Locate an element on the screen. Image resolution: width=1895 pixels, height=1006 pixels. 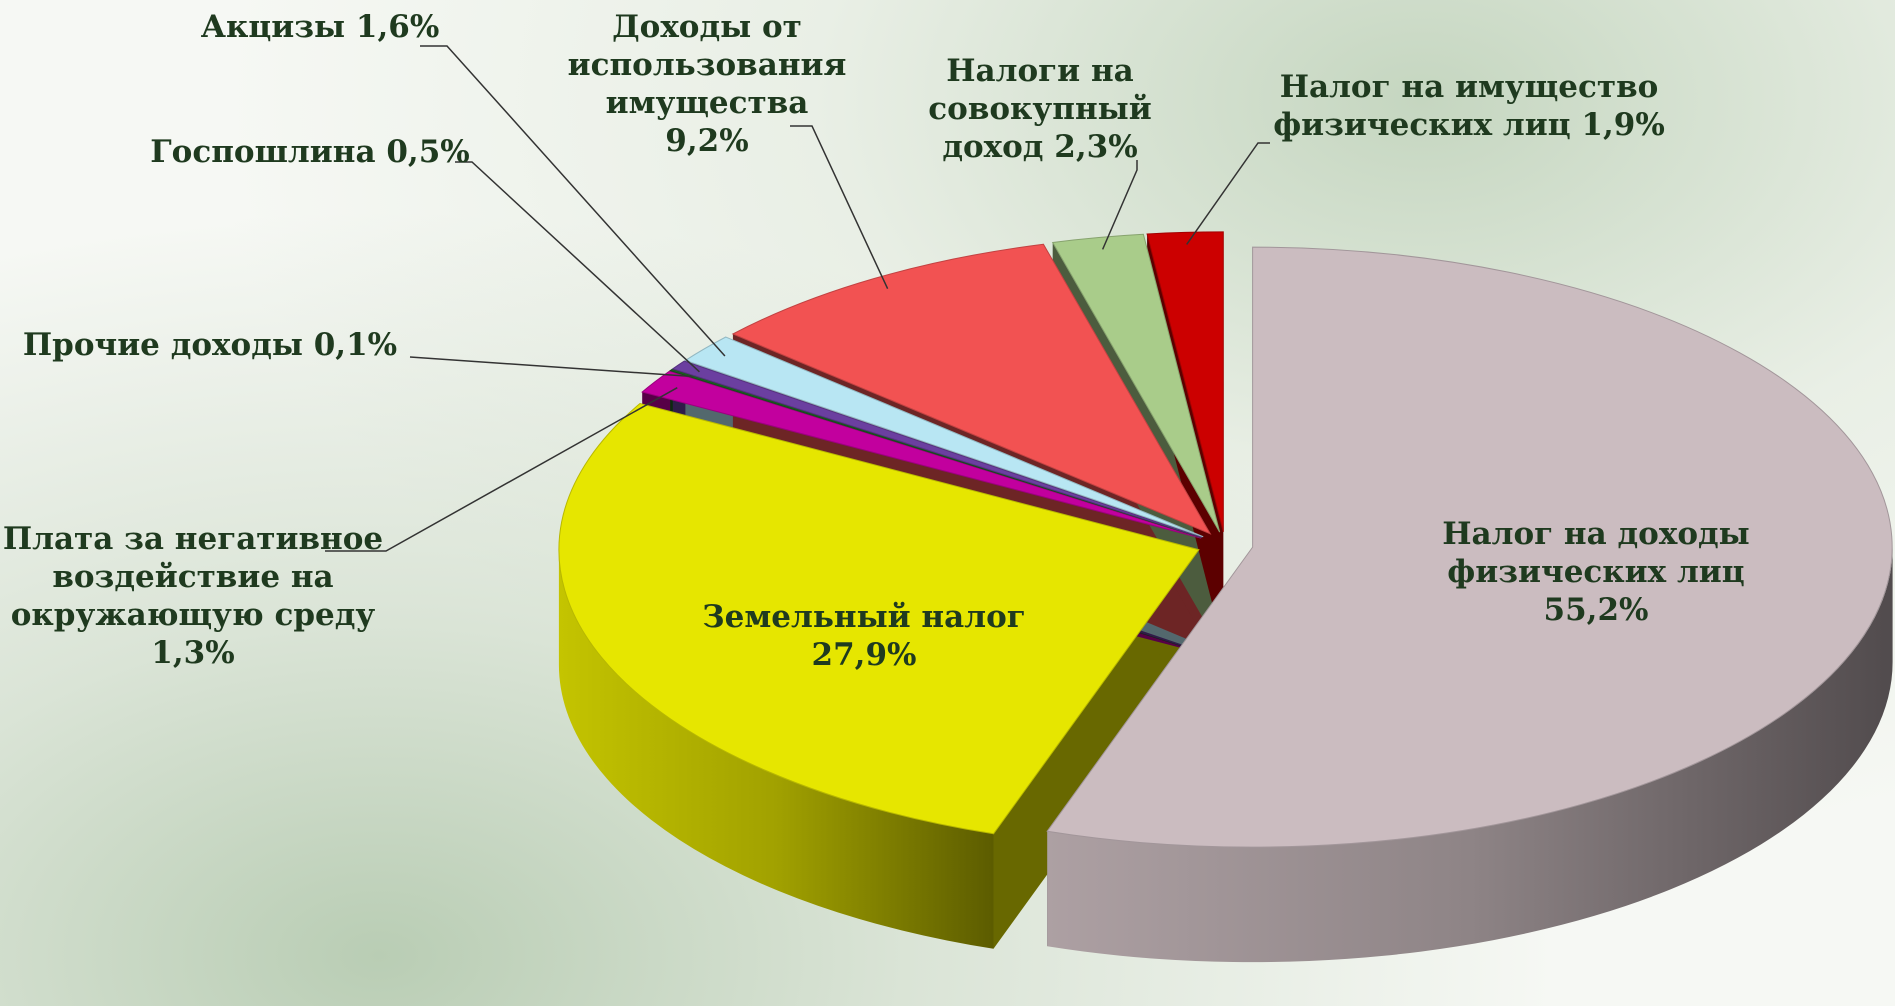
value-label: 1,3% is located at coordinates (193, 653).